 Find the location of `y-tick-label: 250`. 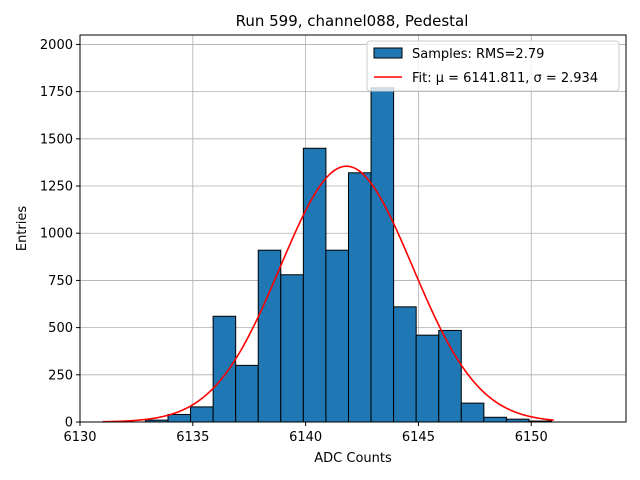

y-tick-label: 250 is located at coordinates (60, 375).